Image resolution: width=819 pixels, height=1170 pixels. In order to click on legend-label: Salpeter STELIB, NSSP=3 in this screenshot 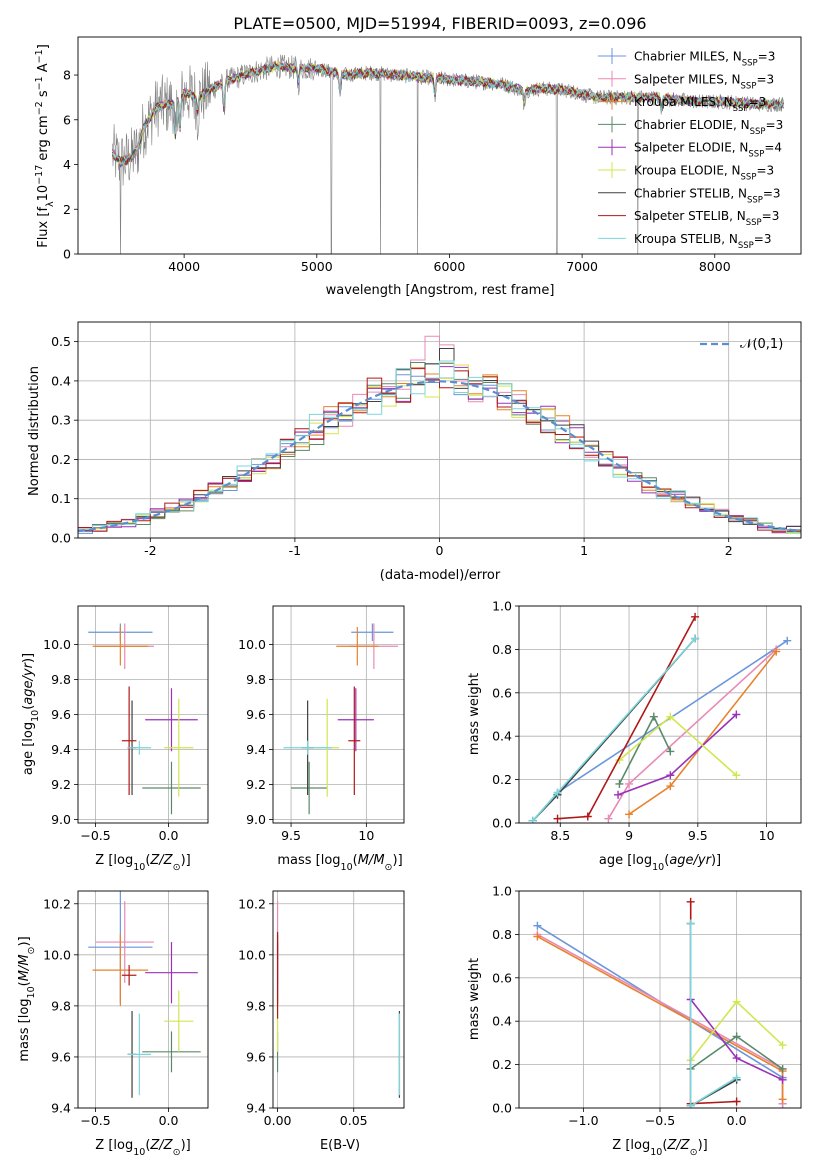, I will do `click(706, 218)`.